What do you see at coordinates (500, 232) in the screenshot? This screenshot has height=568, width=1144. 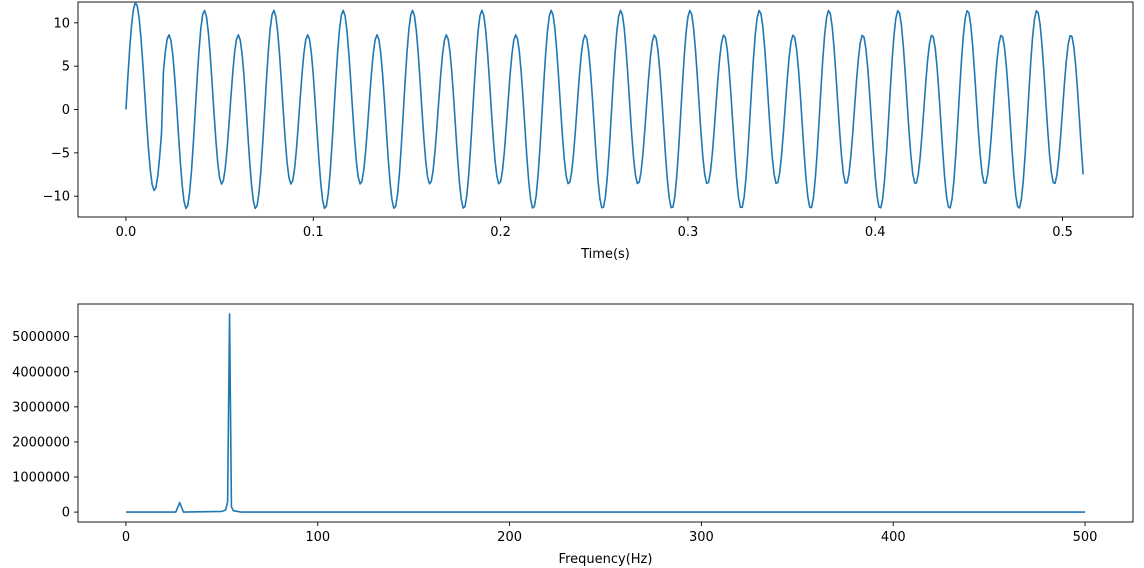 I see `time-x-tick-label: 0.2` at bounding box center [500, 232].